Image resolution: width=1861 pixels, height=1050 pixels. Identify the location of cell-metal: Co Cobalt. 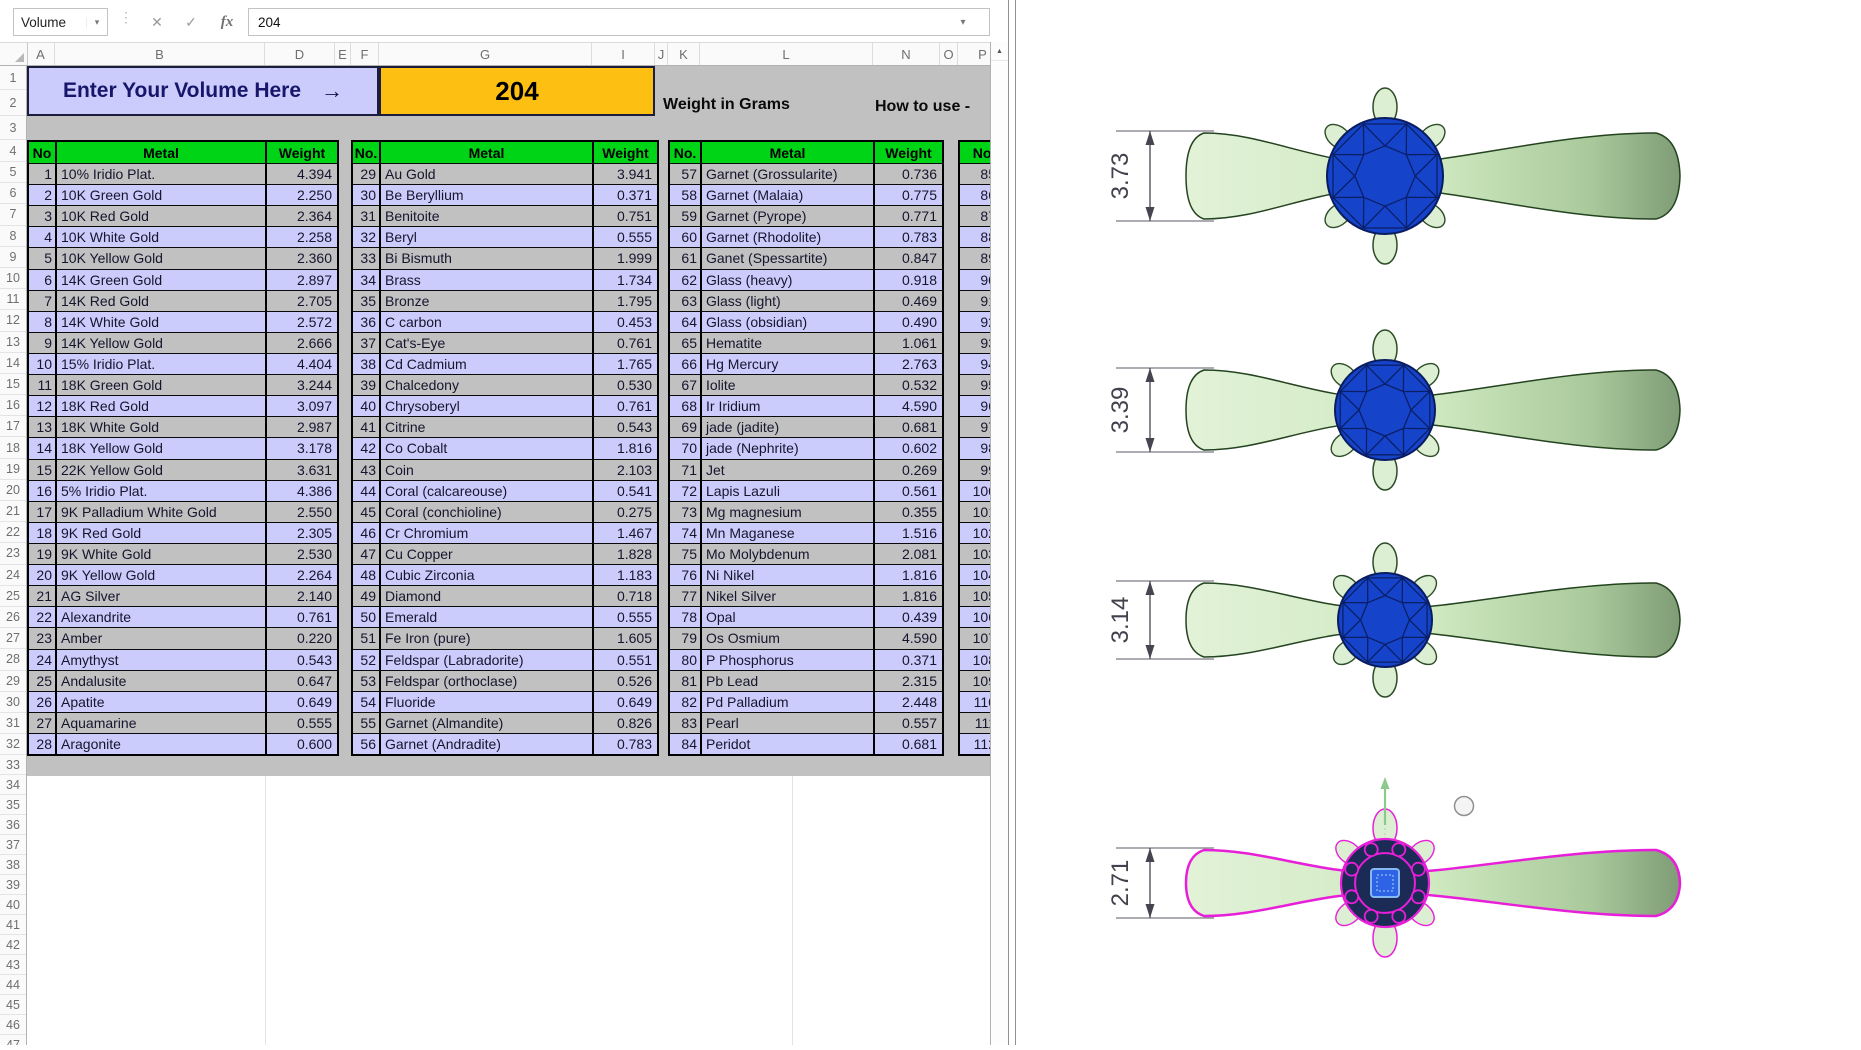
(487, 448).